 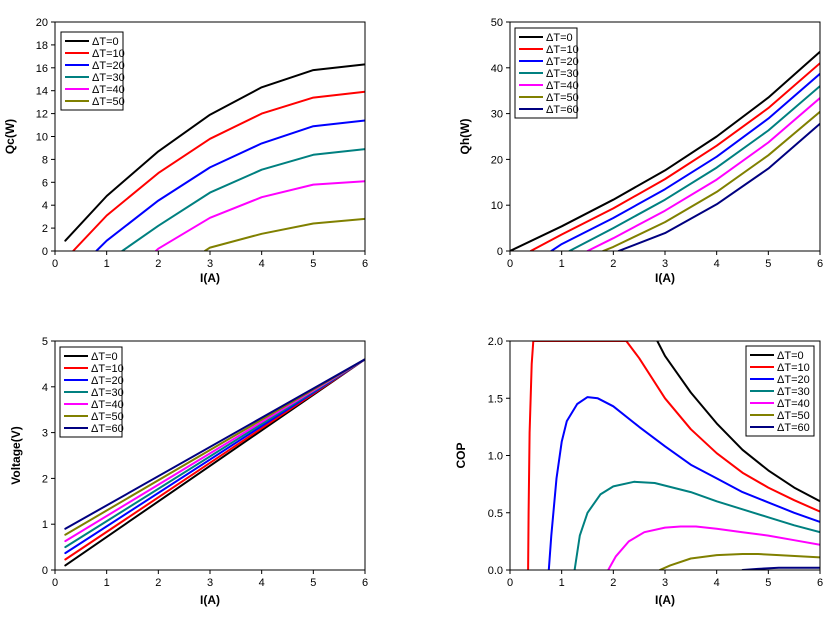 I want to click on y-tick-label: 8, so click(x=45, y=160).